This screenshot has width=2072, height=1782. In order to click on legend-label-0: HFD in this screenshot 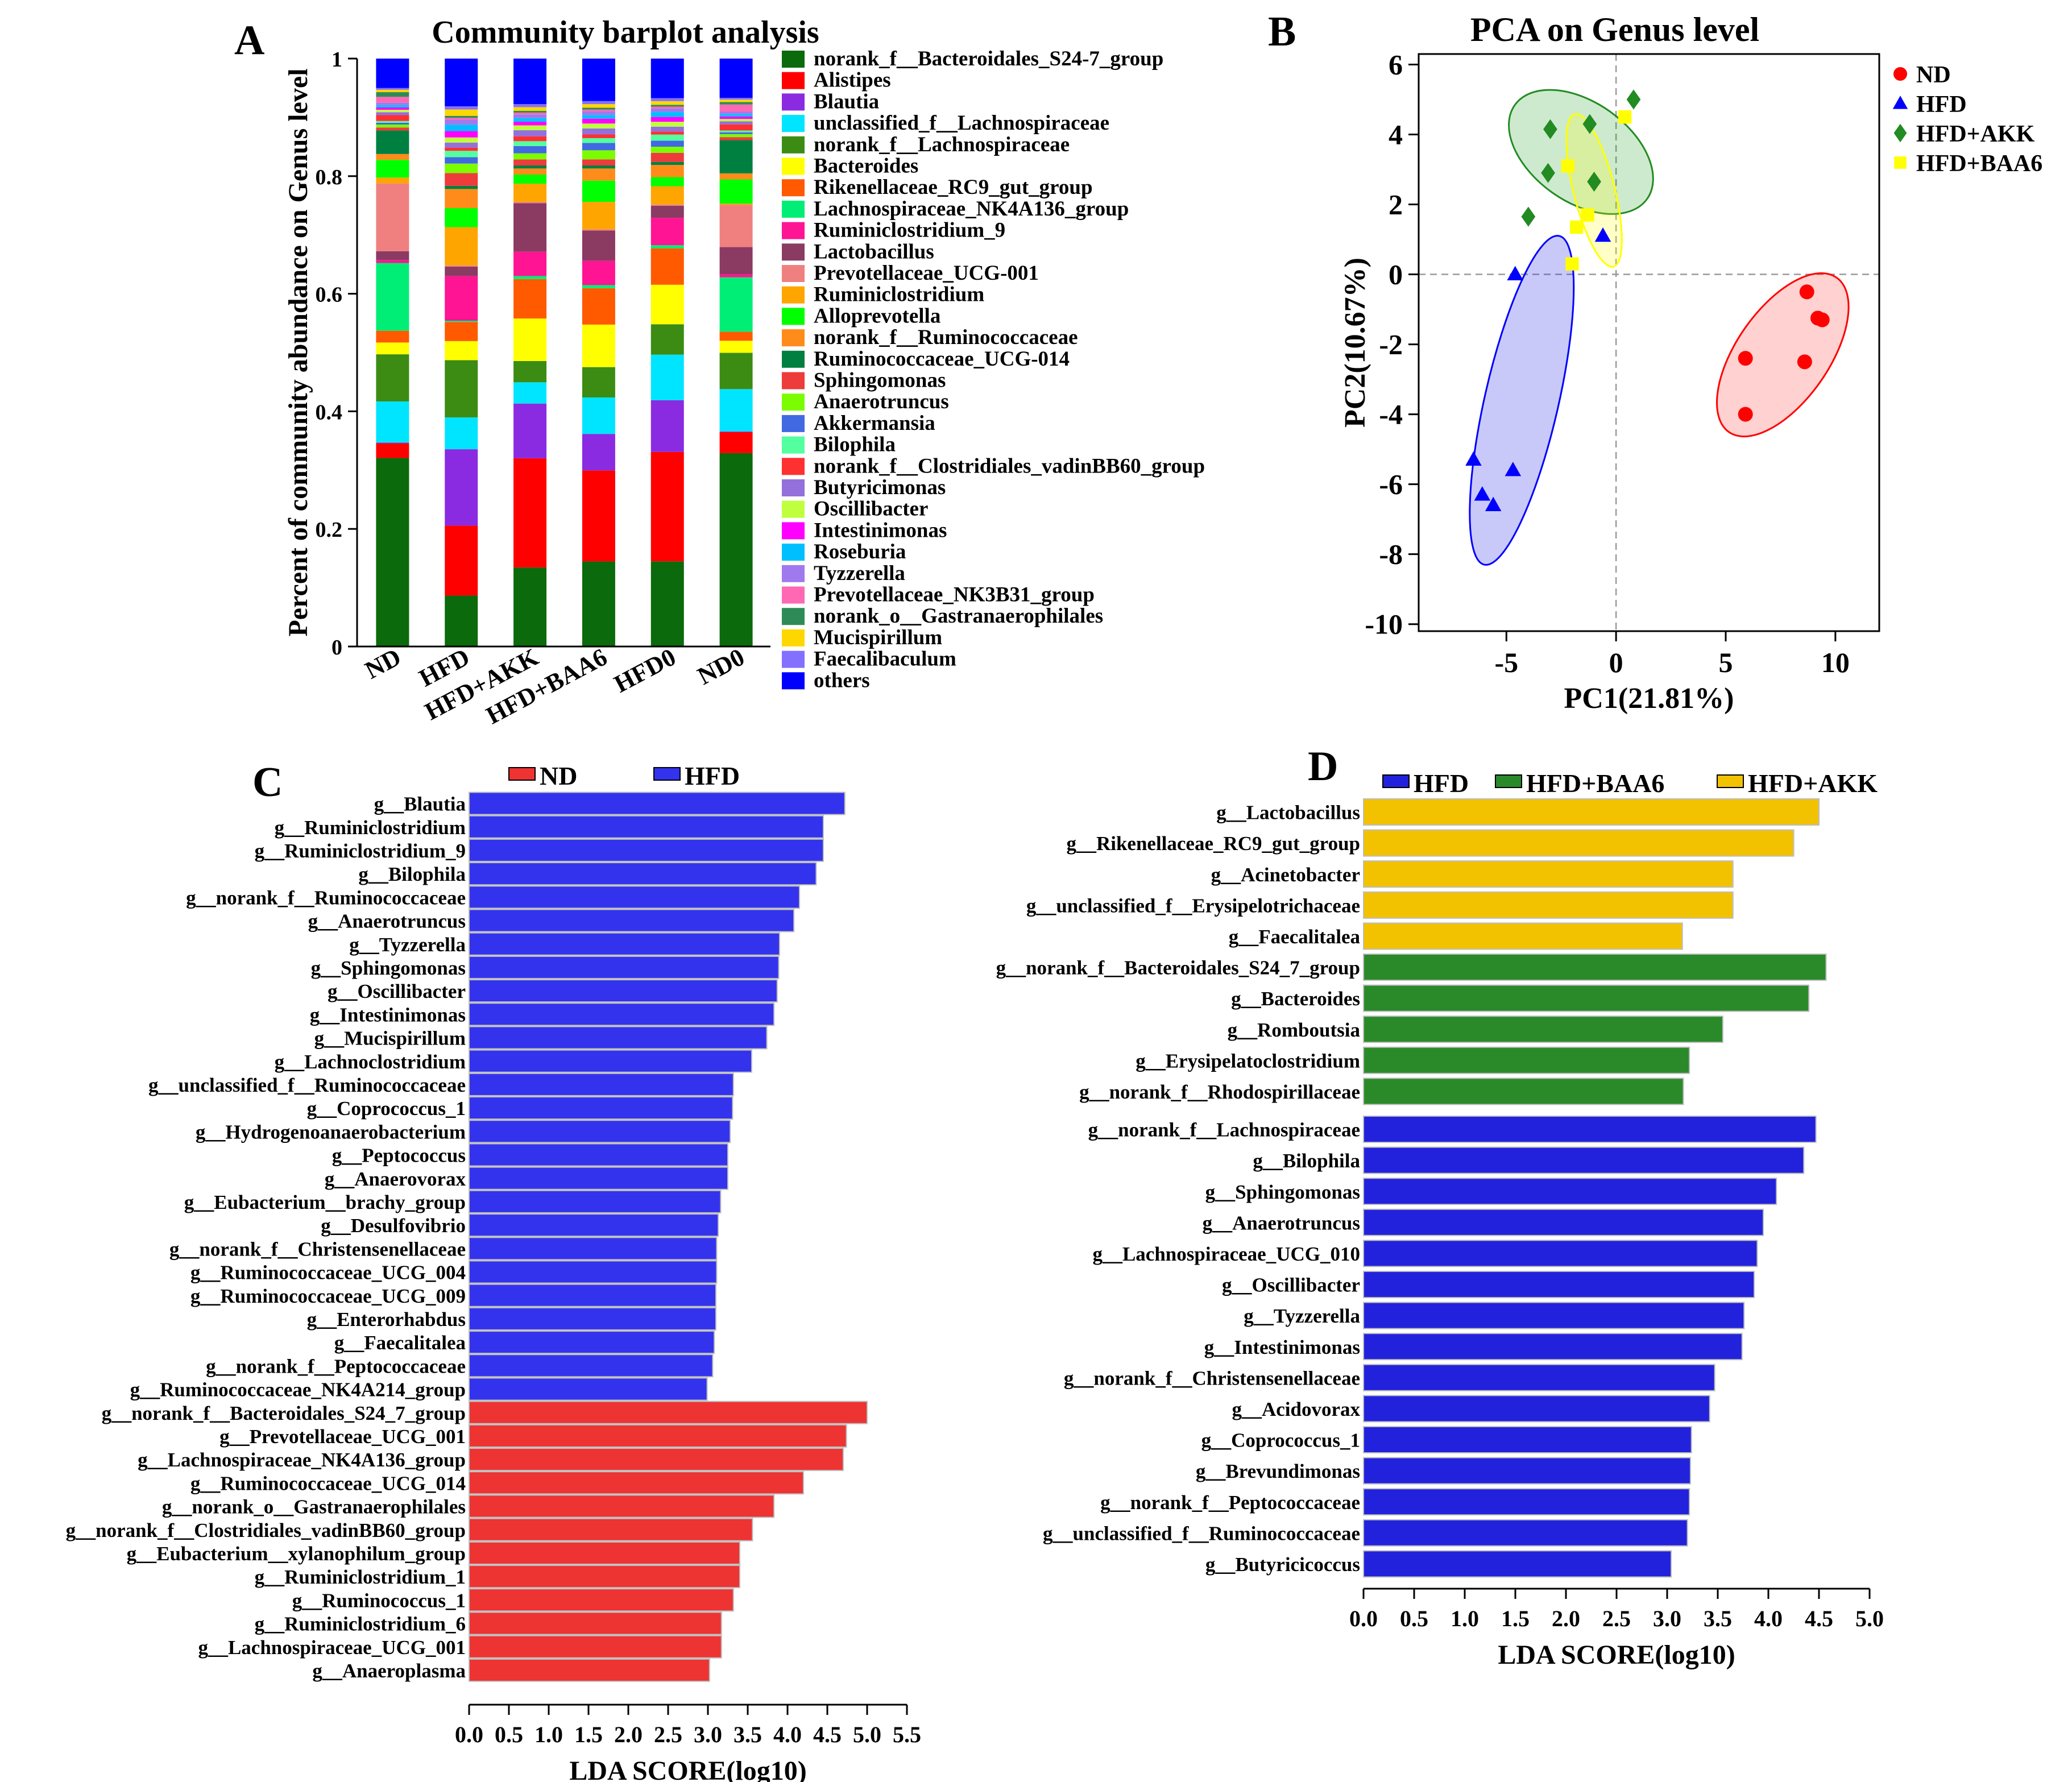, I will do `click(1441, 784)`.